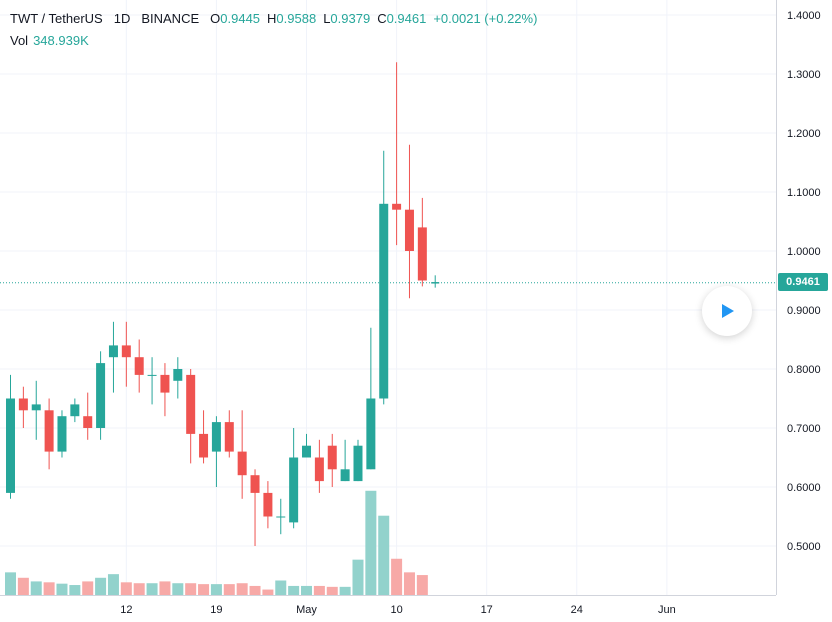 The height and width of the screenshot is (622, 832). Describe the element at coordinates (804, 547) in the screenshot. I see `y-tick-label: 0.5000` at that location.